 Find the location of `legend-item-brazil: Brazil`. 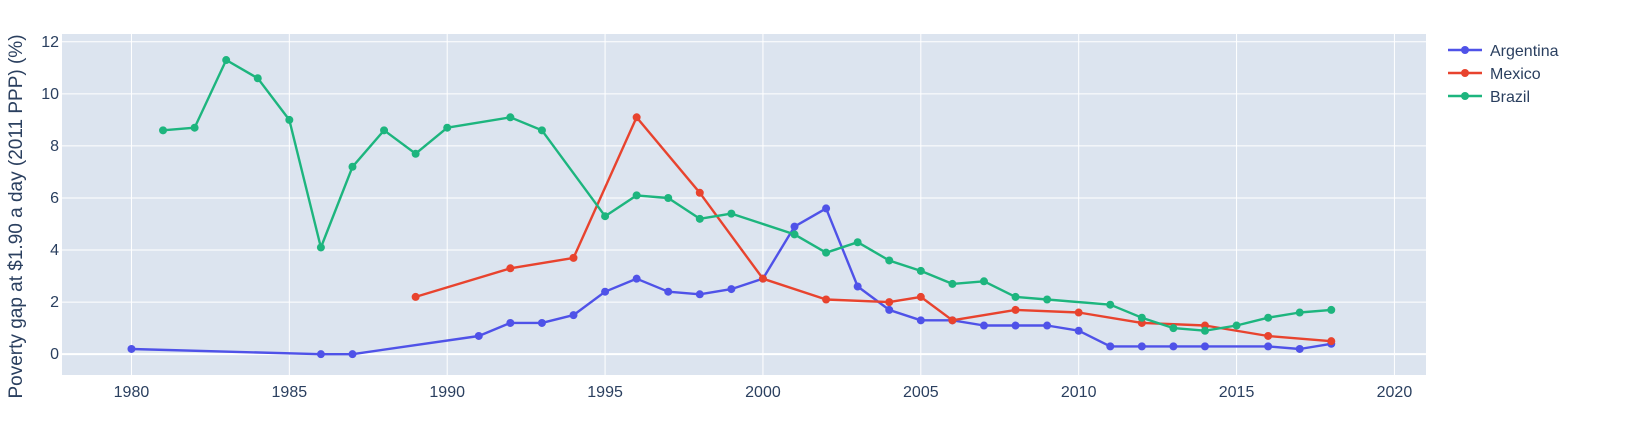

legend-item-brazil: Brazil is located at coordinates (1489, 97).